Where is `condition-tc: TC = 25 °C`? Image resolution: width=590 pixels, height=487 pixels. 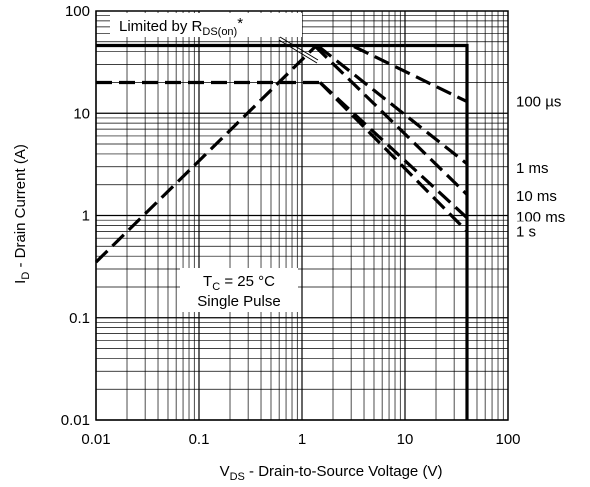
condition-tc: TC = 25 °C is located at coordinates (239, 283).